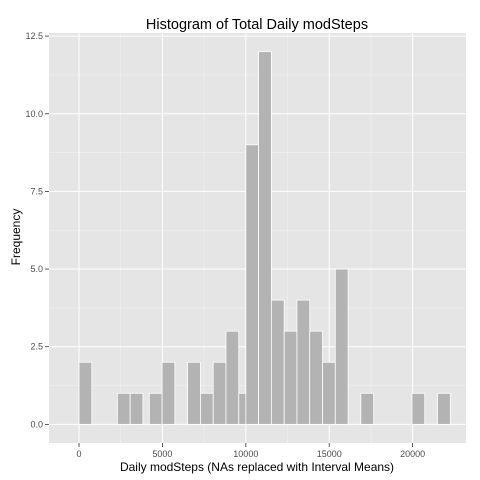 Image resolution: width=480 pixels, height=480 pixels. I want to click on y-axis-label: Frequency, so click(16, 237).